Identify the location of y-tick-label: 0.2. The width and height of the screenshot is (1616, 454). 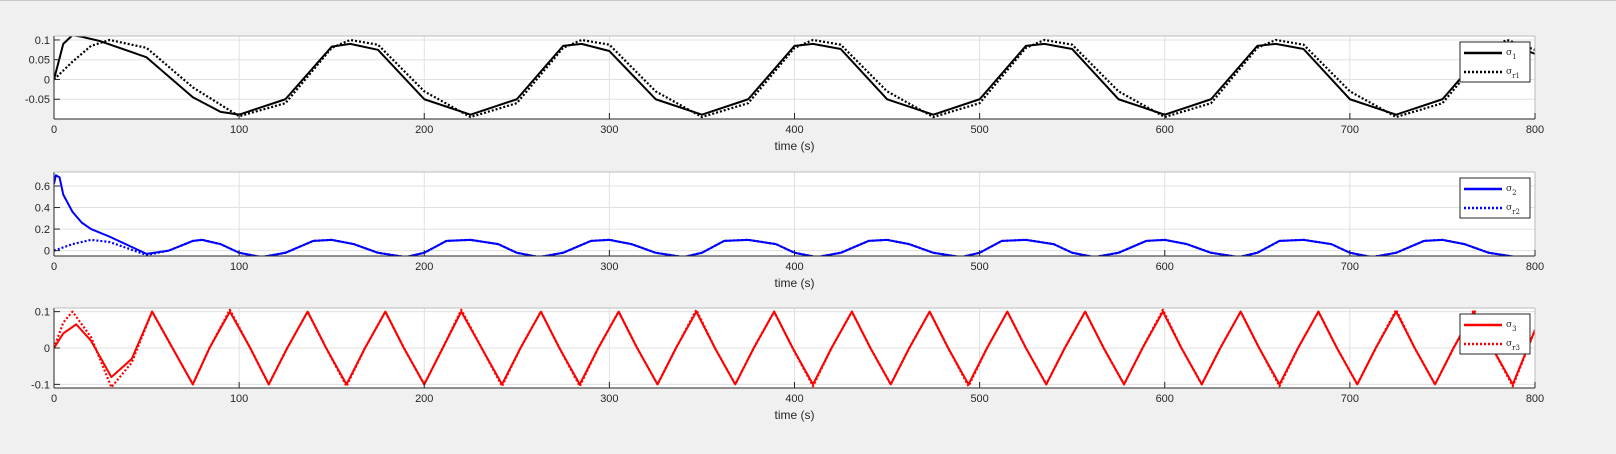
(42, 230).